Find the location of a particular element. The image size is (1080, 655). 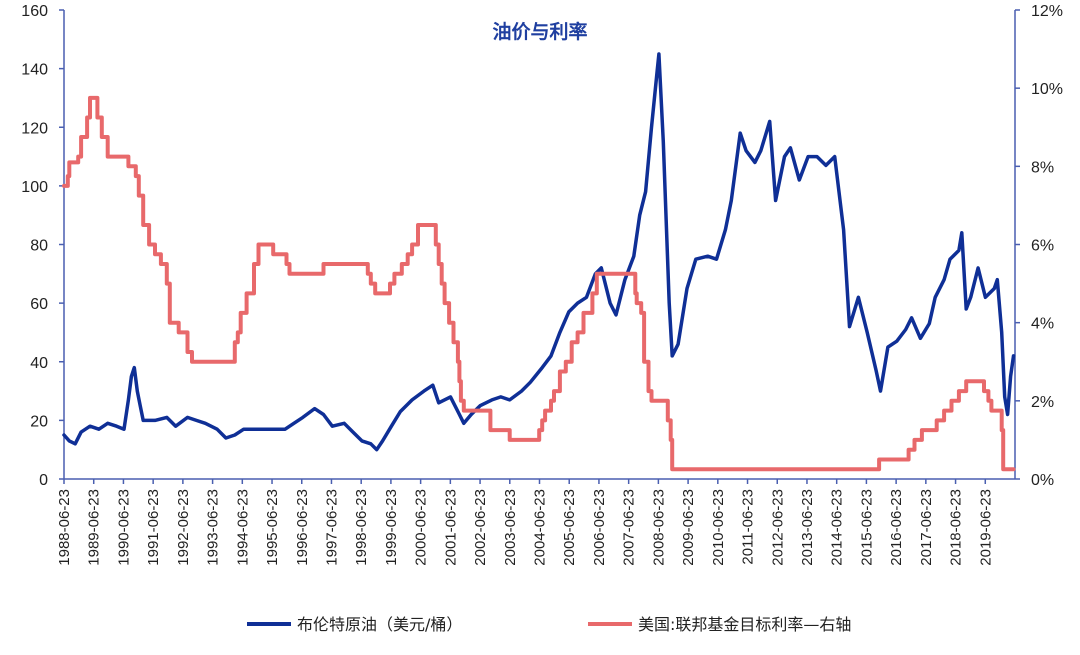

x-tick-label: 2012-06-23 is located at coordinates (777, 527).